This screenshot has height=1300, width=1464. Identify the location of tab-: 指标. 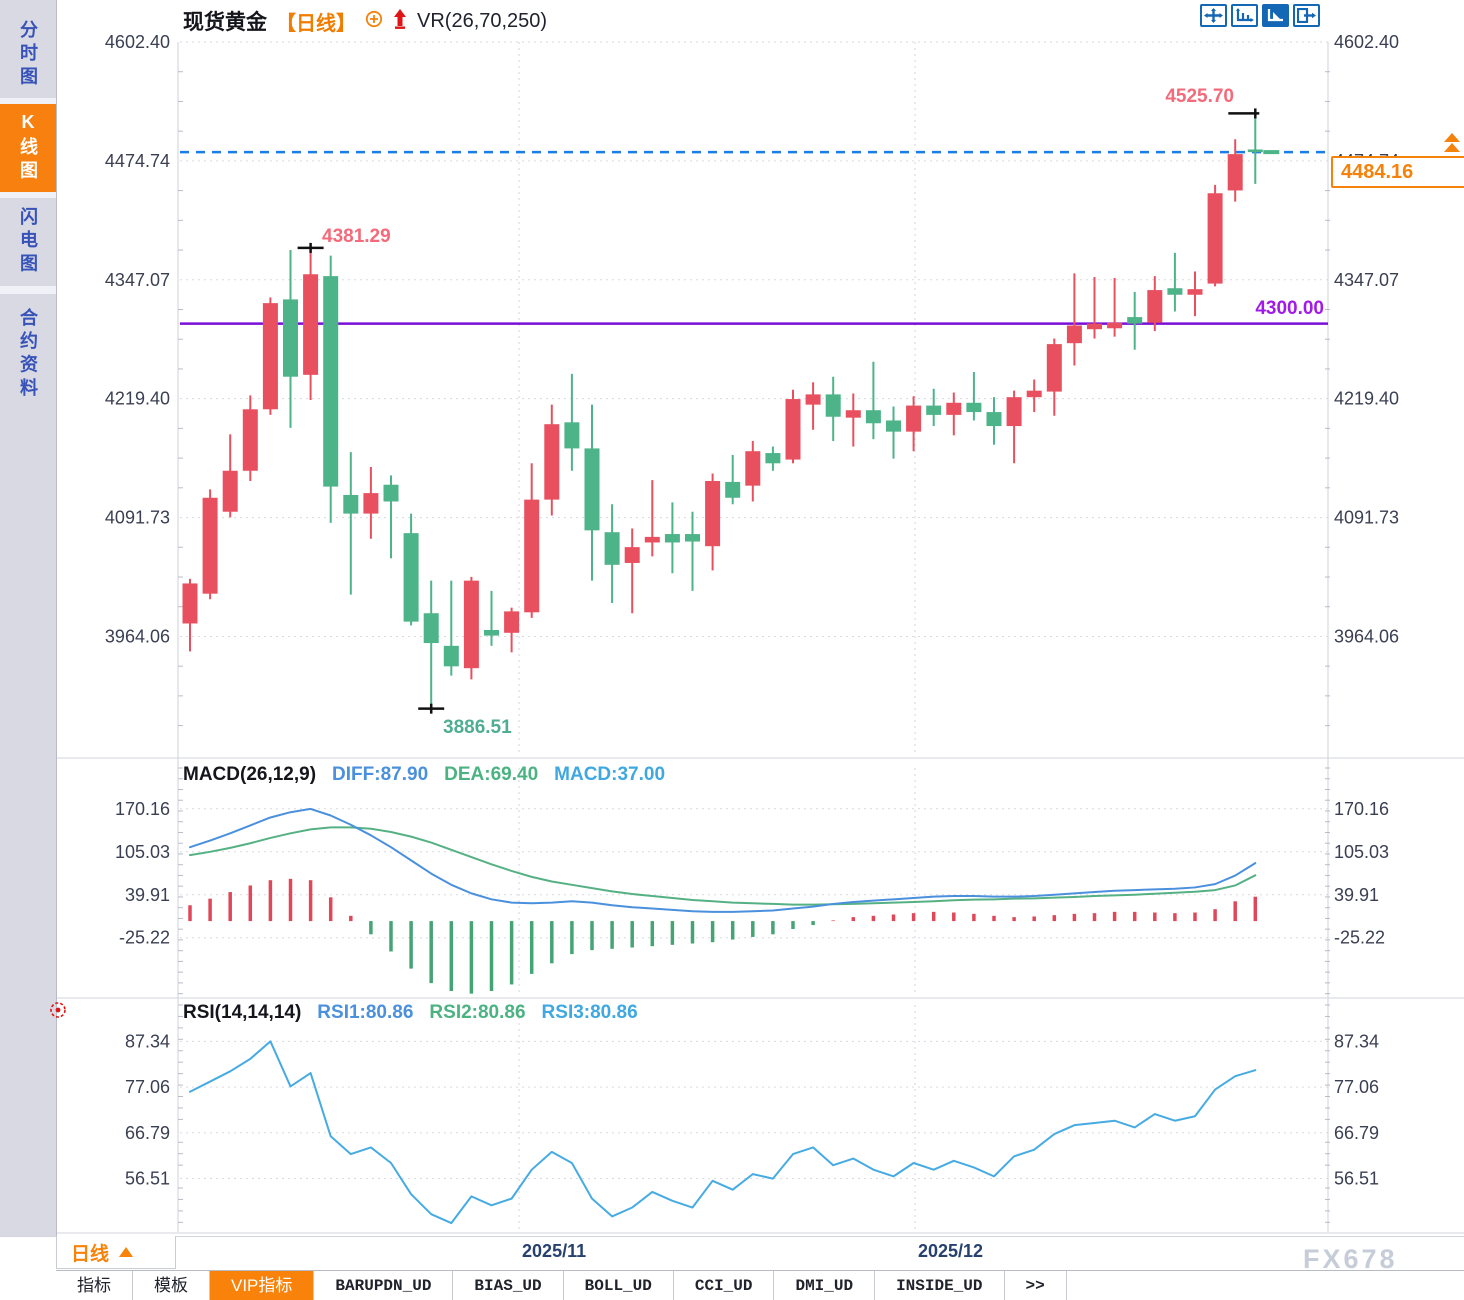
(94, 1285).